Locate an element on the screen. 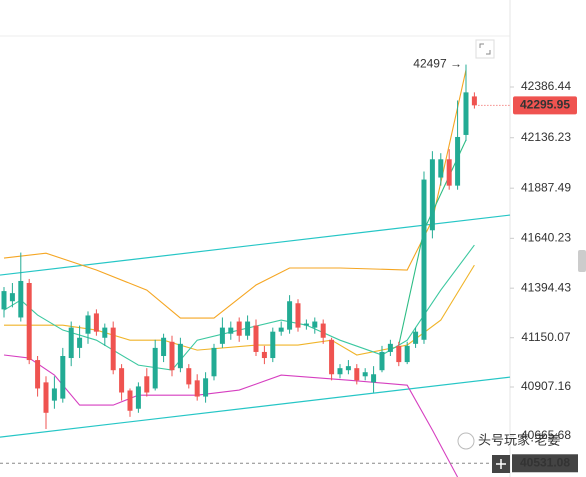 The image size is (586, 477). crosshair-price-bg is located at coordinates (545, 463).